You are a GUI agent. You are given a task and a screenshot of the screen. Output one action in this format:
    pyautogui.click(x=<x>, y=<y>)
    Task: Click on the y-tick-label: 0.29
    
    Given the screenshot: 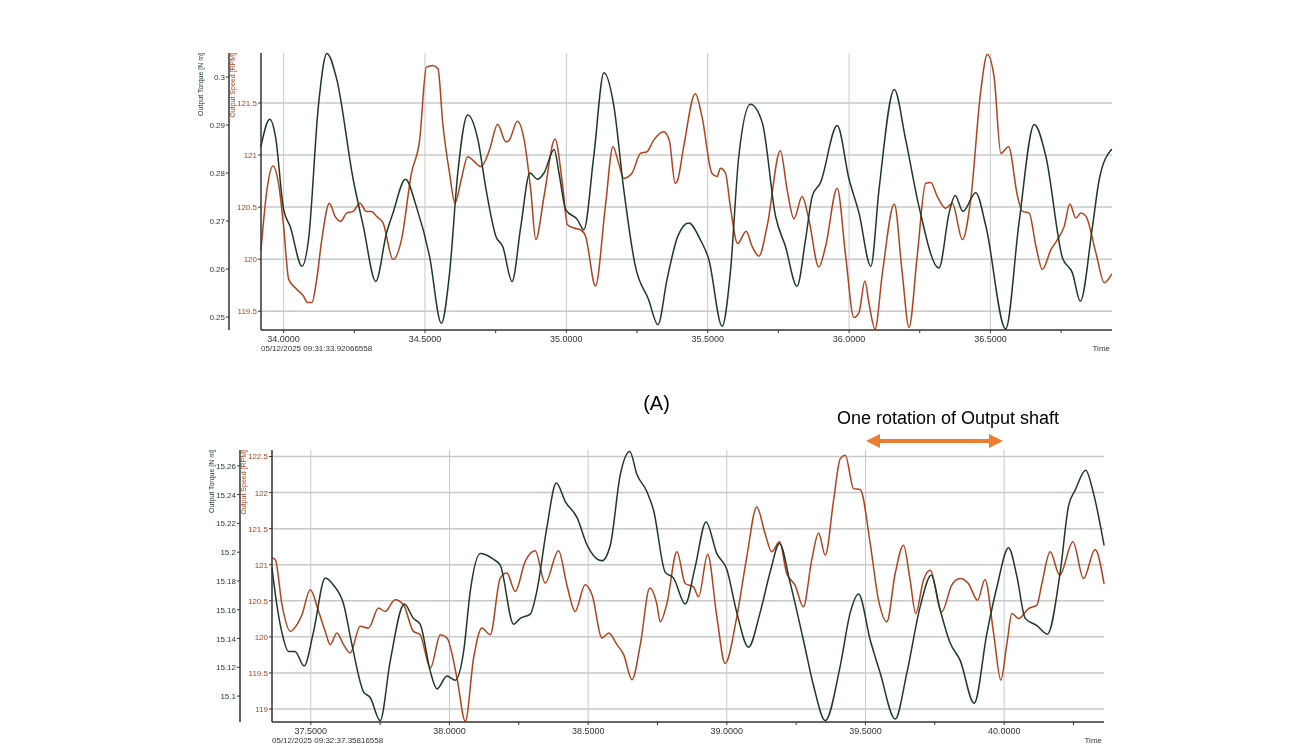 What is the action you would take?
    pyautogui.click(x=217, y=126)
    